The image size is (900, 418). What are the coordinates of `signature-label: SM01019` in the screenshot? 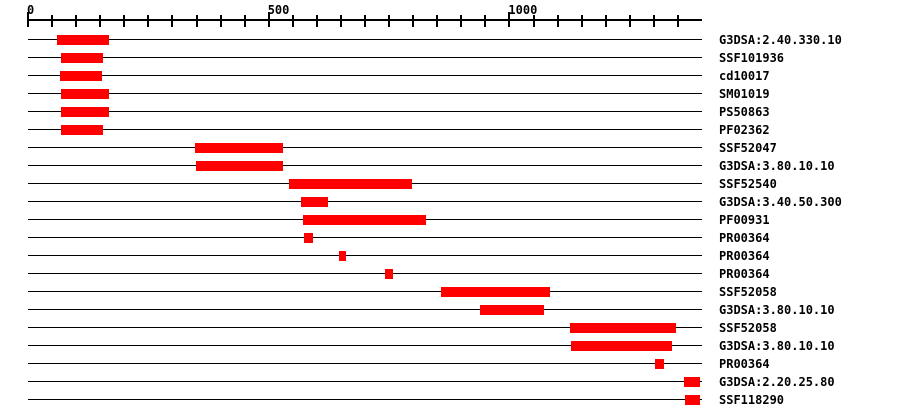 It's located at (744, 94).